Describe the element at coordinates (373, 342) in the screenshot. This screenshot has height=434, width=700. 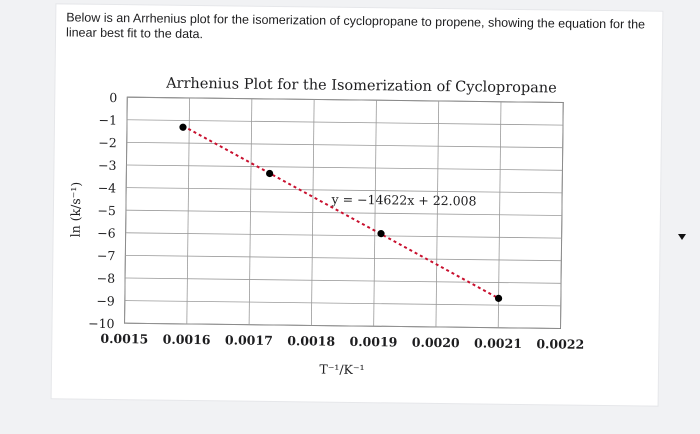
I see `x-tick-label: 0.0019` at that location.